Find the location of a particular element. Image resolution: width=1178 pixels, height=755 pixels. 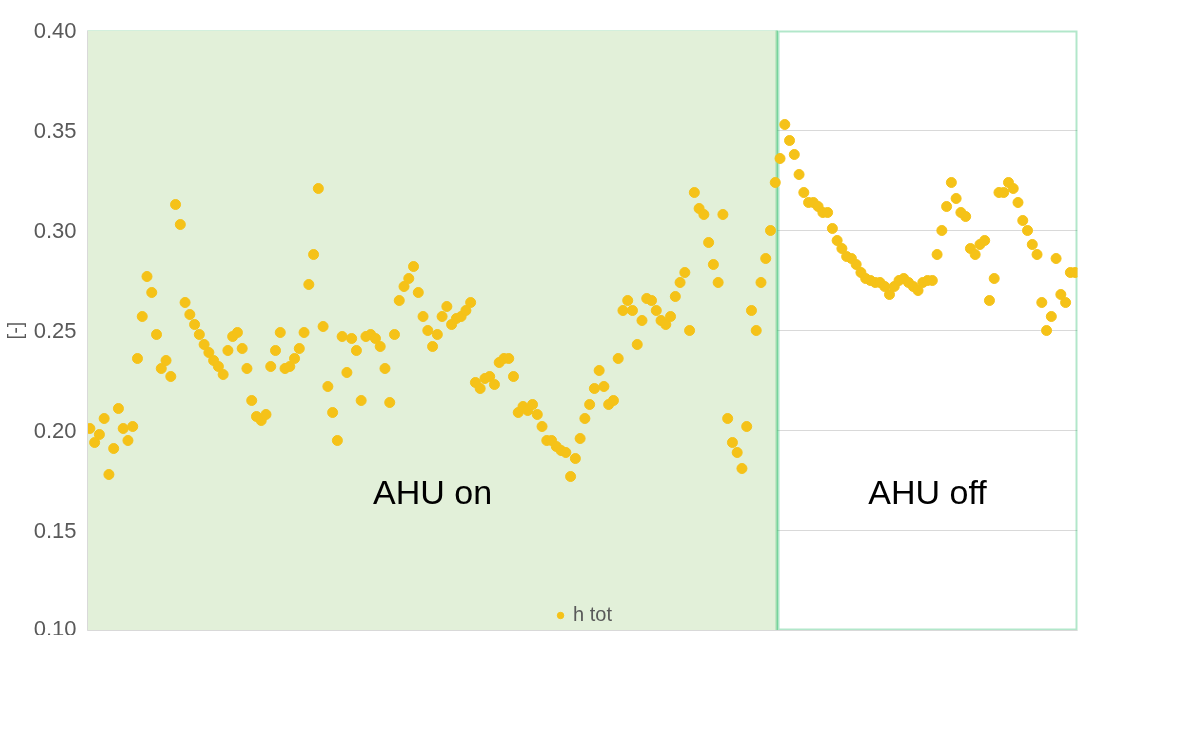

y-tick-label: 0.35 is located at coordinates (55, 130).